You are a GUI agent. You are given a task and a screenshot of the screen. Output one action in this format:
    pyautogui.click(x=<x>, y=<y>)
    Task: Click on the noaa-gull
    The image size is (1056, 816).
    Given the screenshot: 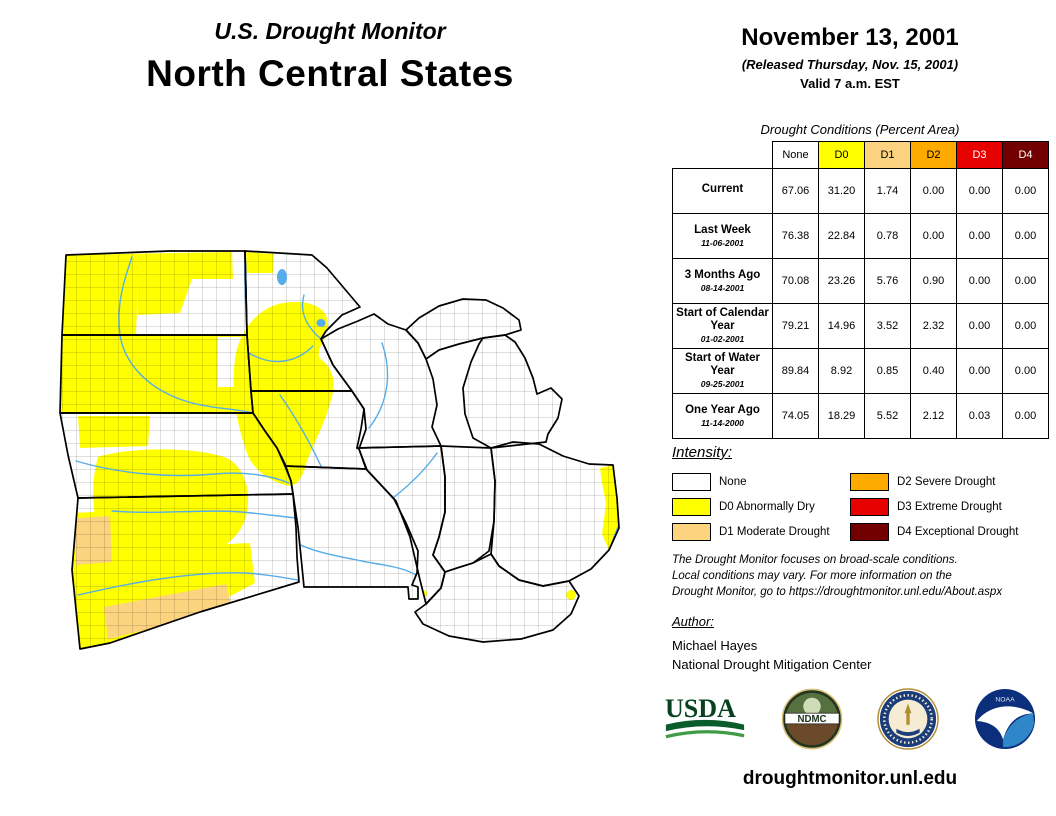 What is the action you would take?
    pyautogui.click(x=1005, y=723)
    